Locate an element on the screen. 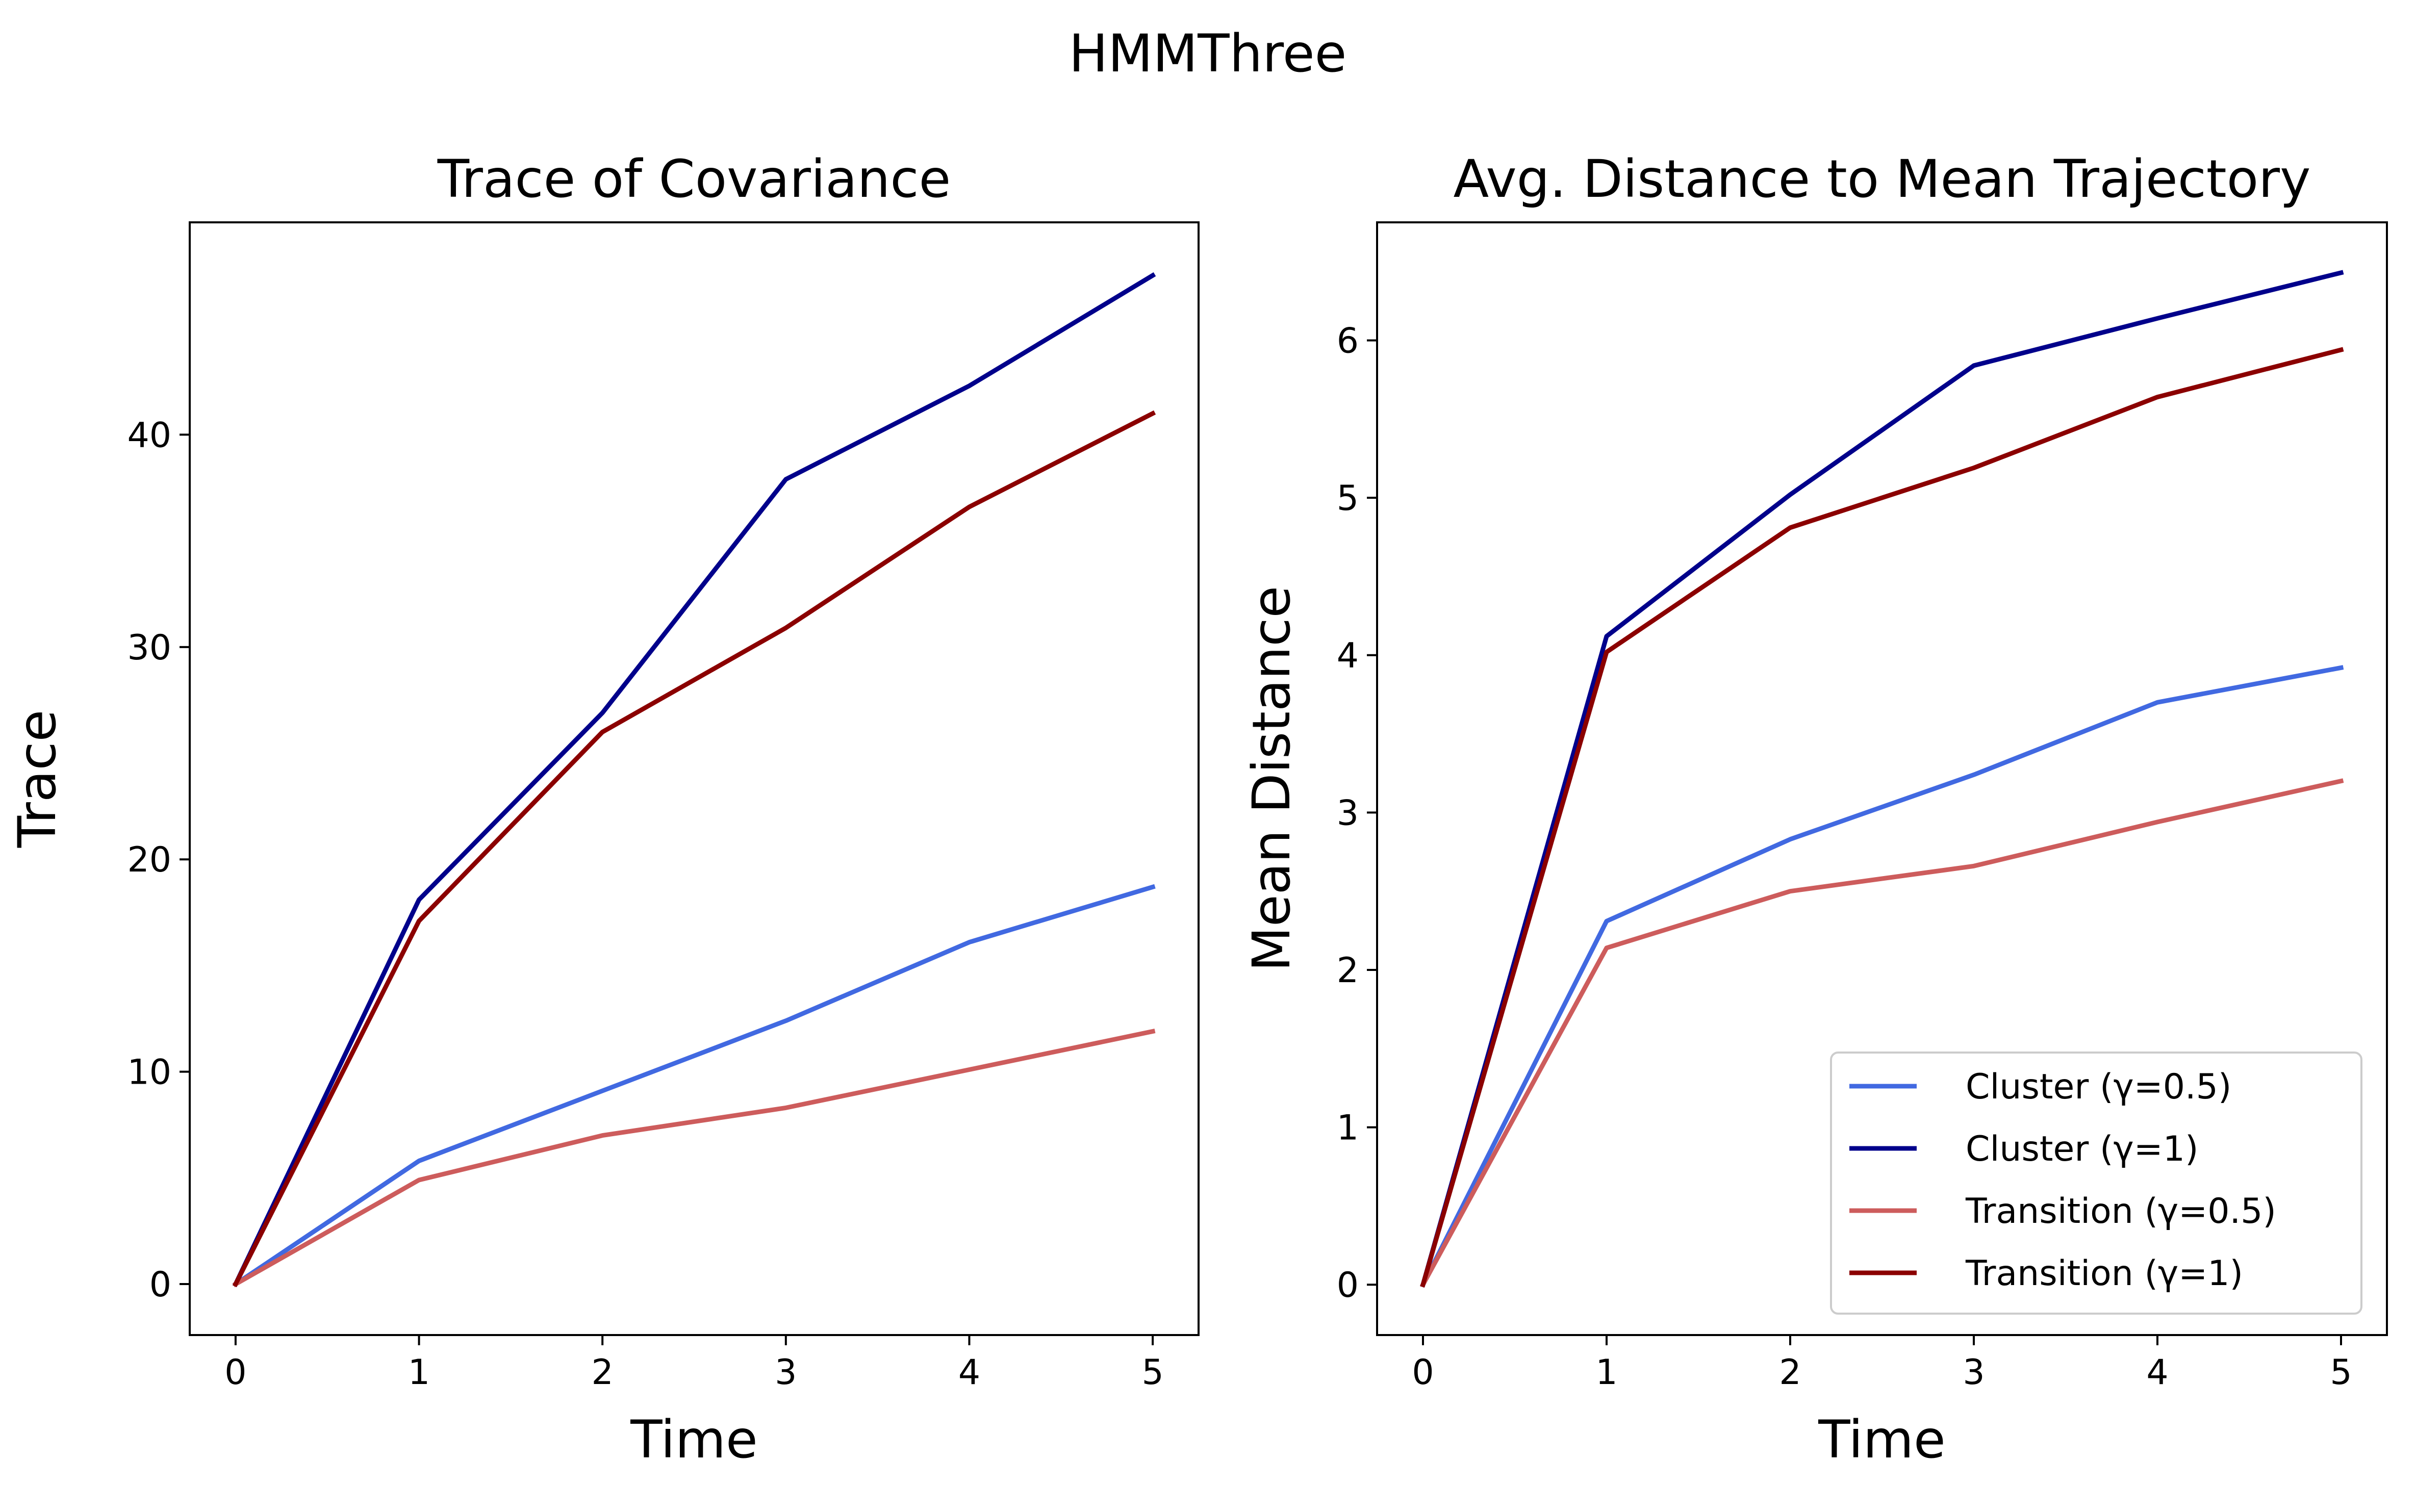 This screenshot has height=1512, width=2416. y-tick-label: 2 is located at coordinates (1348, 971).